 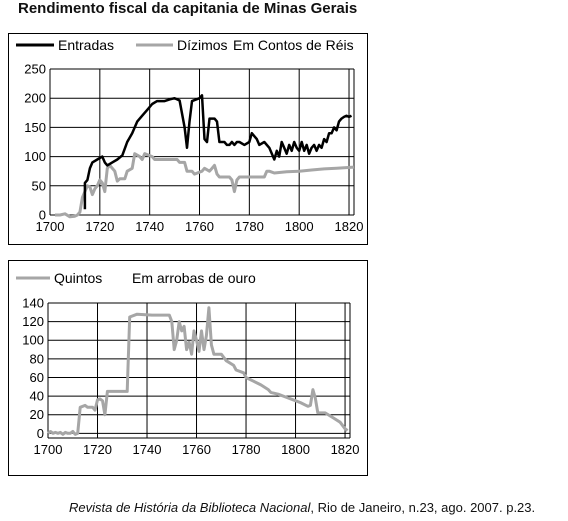 What do you see at coordinates (37, 414) in the screenshot?
I see `y-tick-label: 20` at bounding box center [37, 414].